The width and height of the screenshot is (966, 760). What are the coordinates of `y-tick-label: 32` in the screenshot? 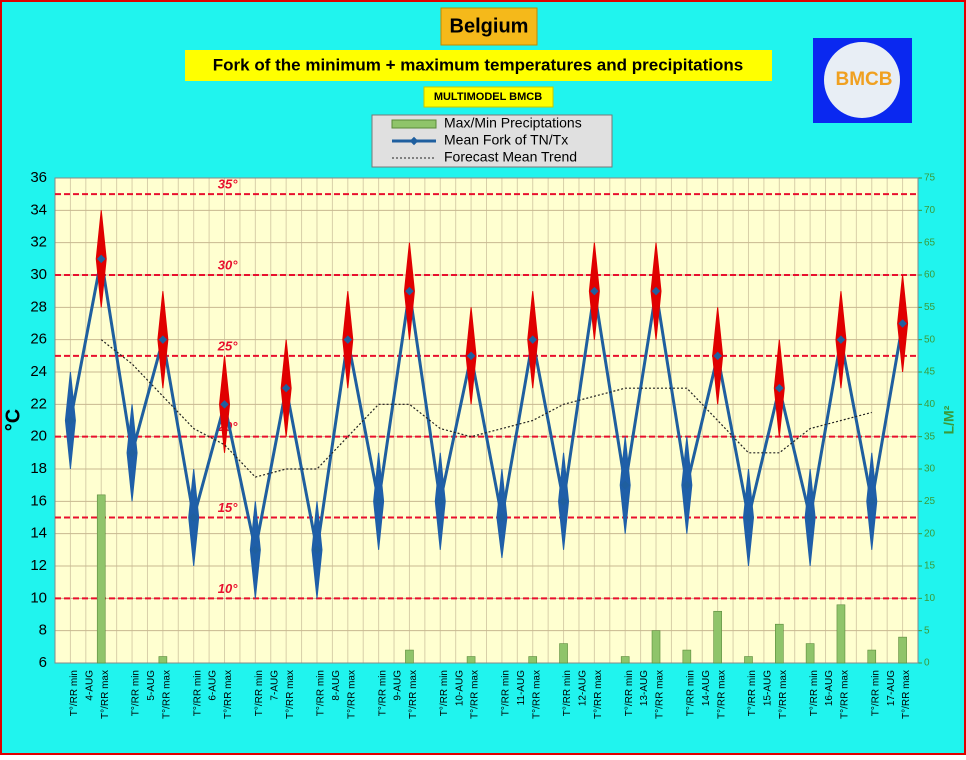 It's located at (38, 242).